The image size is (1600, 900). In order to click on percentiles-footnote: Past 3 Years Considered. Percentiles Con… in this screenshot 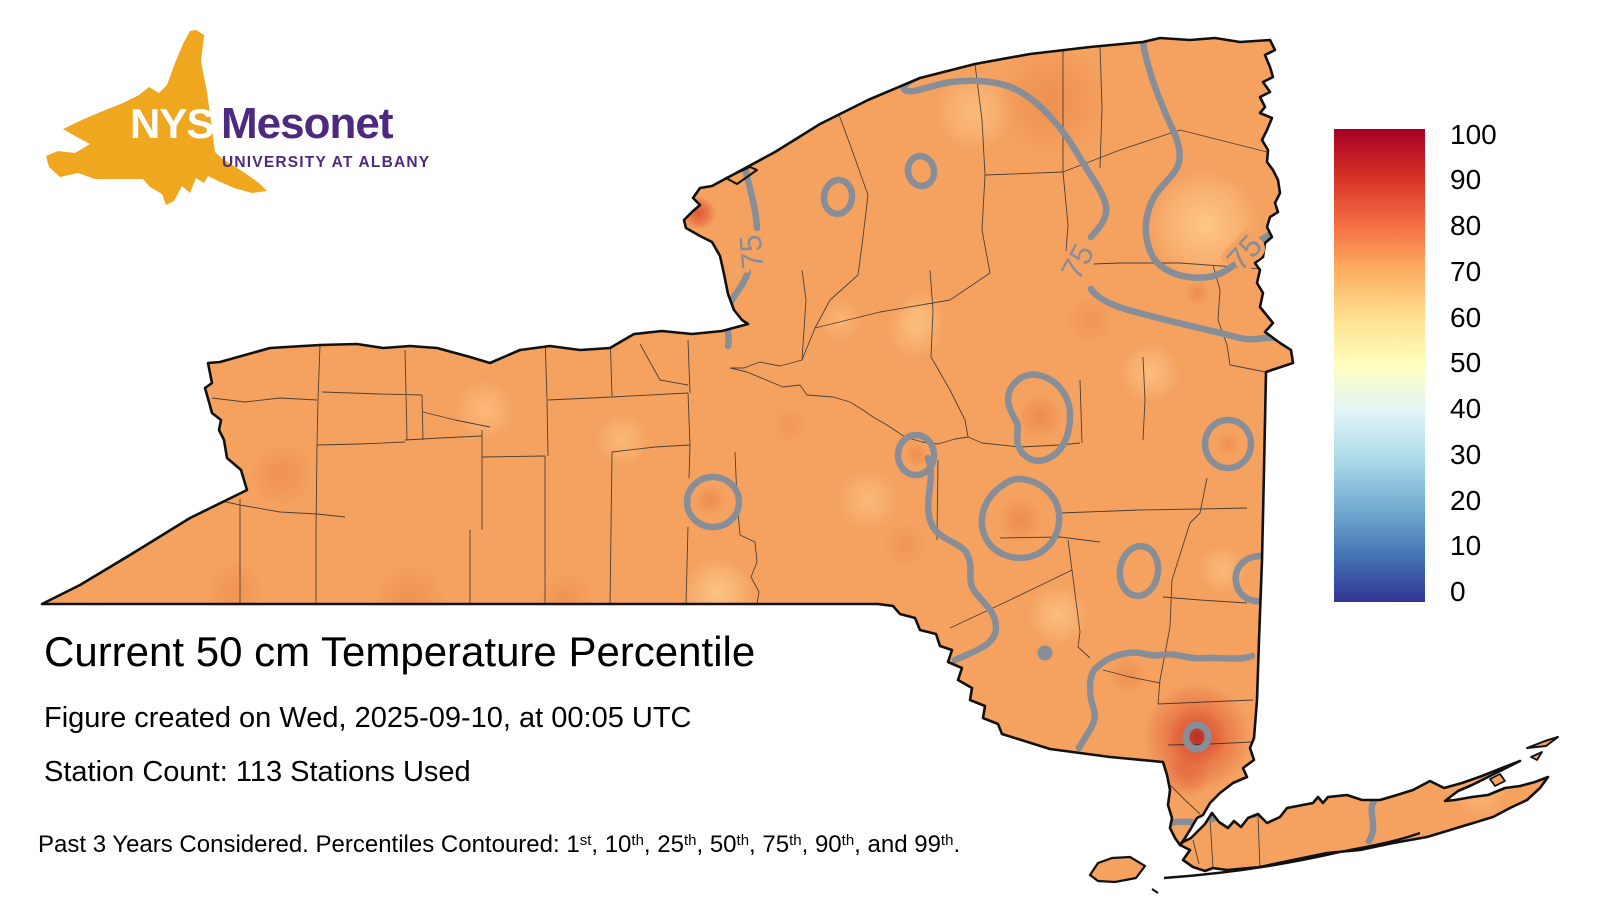, I will do `click(499, 845)`.